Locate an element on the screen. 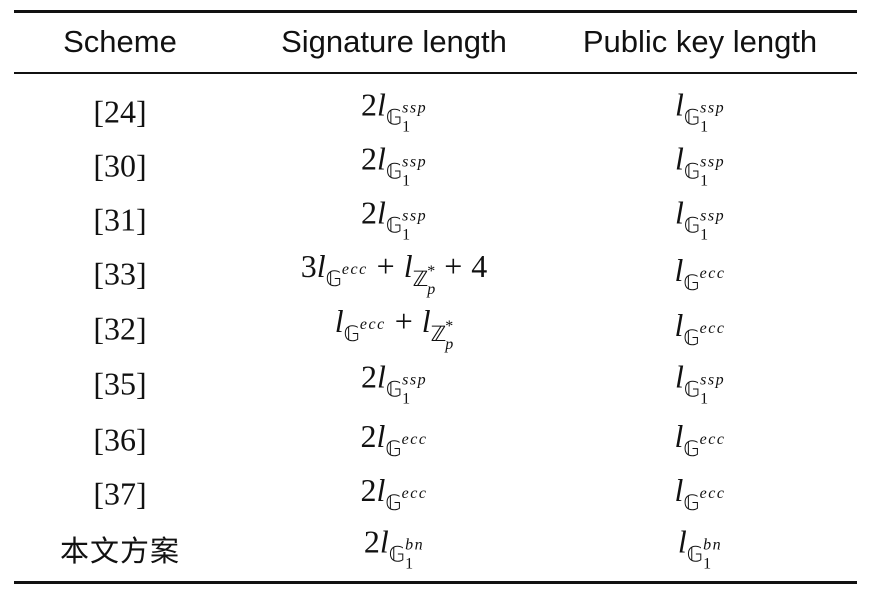  constant: 4 is located at coordinates (479, 266).